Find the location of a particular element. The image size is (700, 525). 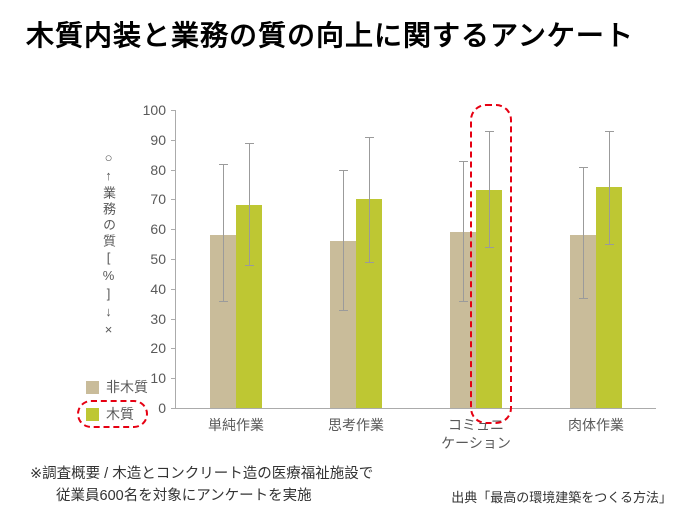

legend-swatch-wood is located at coordinates (92, 414).